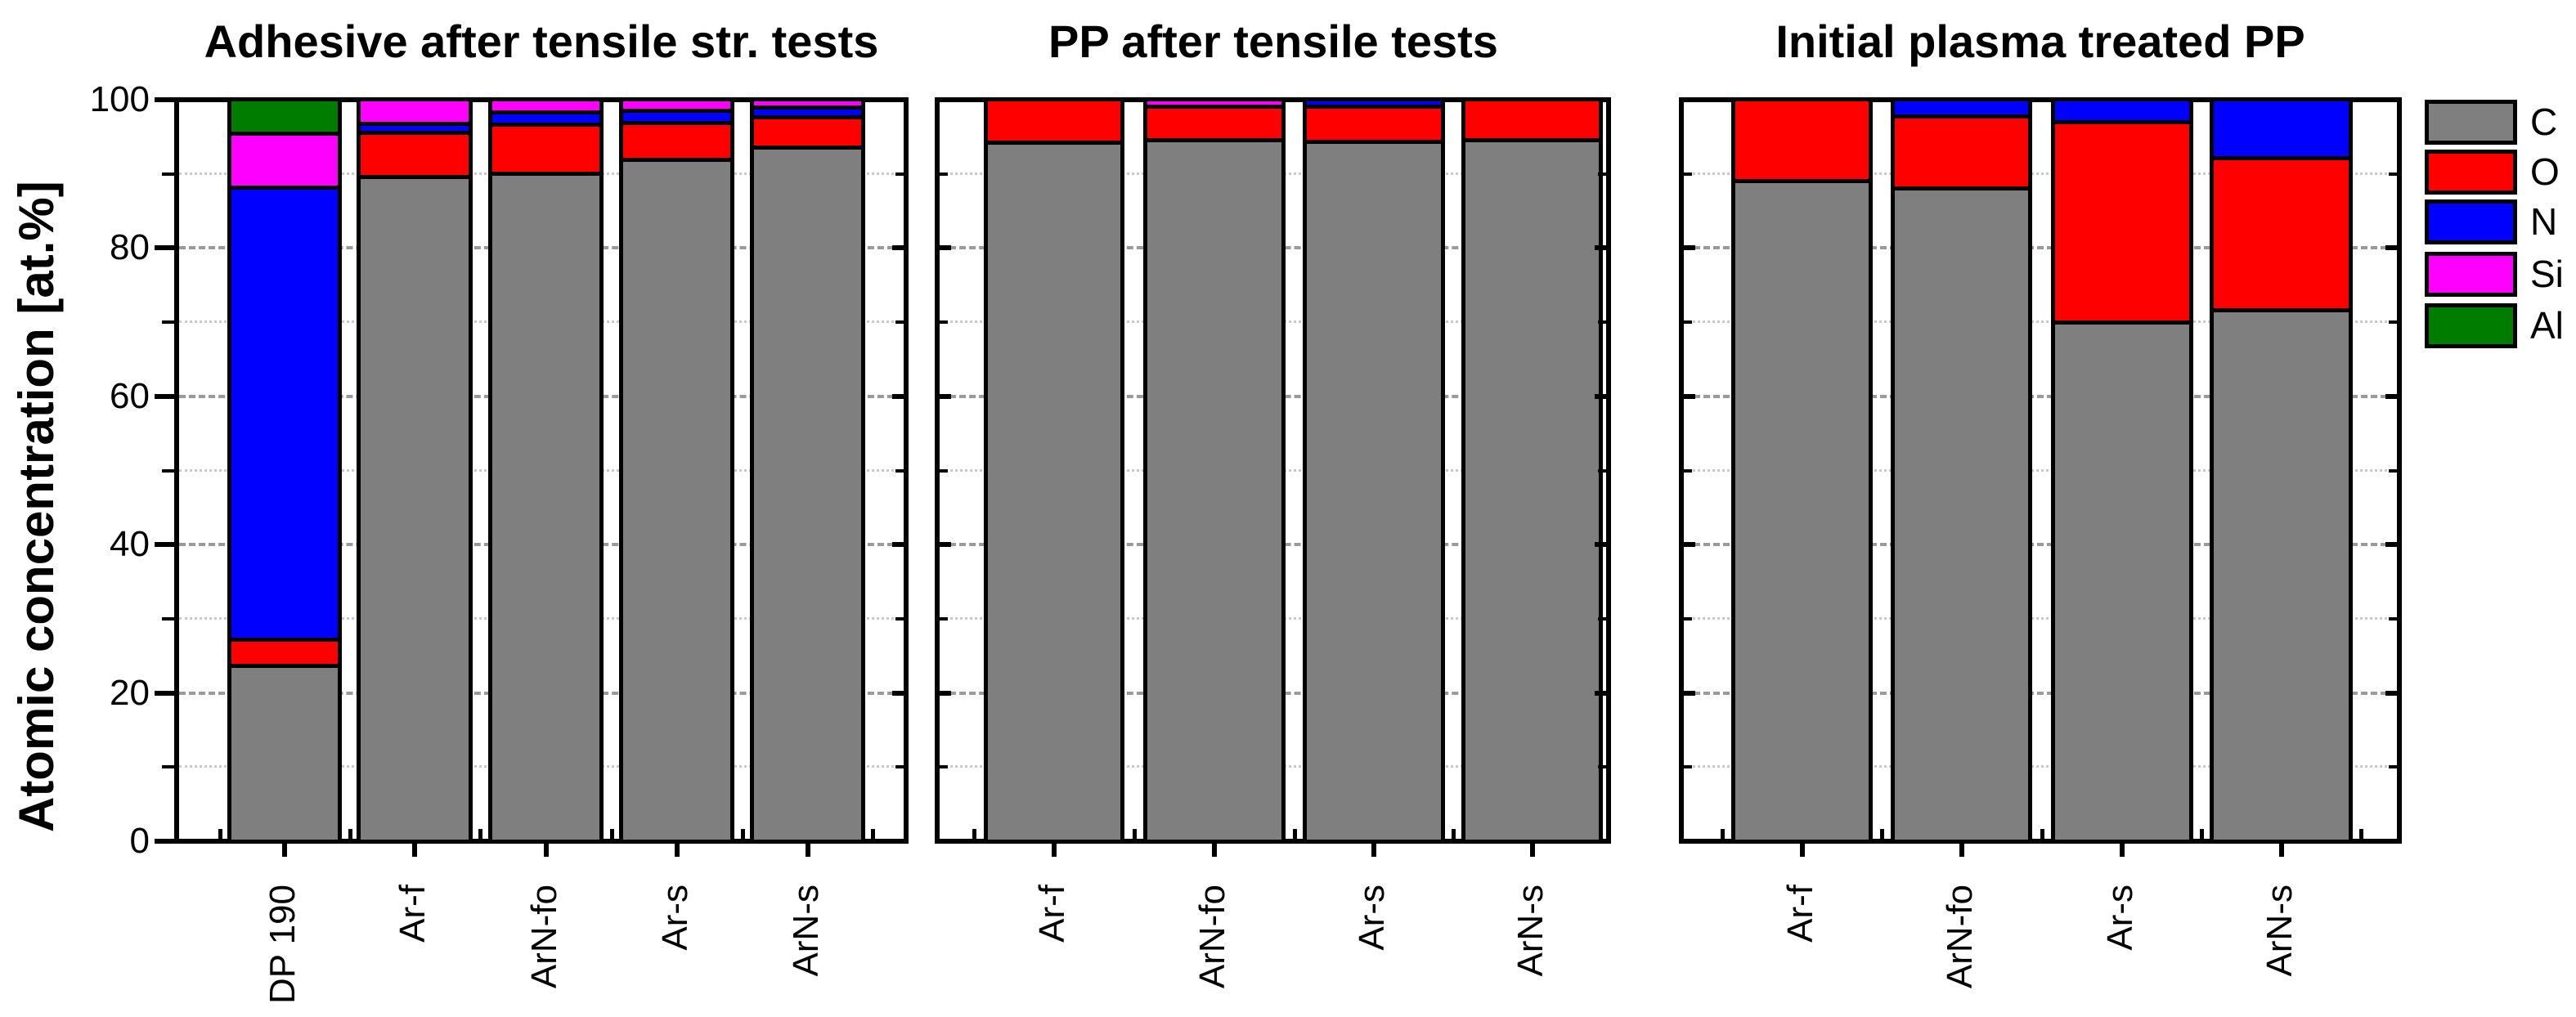 The image size is (2576, 1017). Describe the element at coordinates (2471, 172) in the screenshot. I see `legend-swatch-O` at that location.